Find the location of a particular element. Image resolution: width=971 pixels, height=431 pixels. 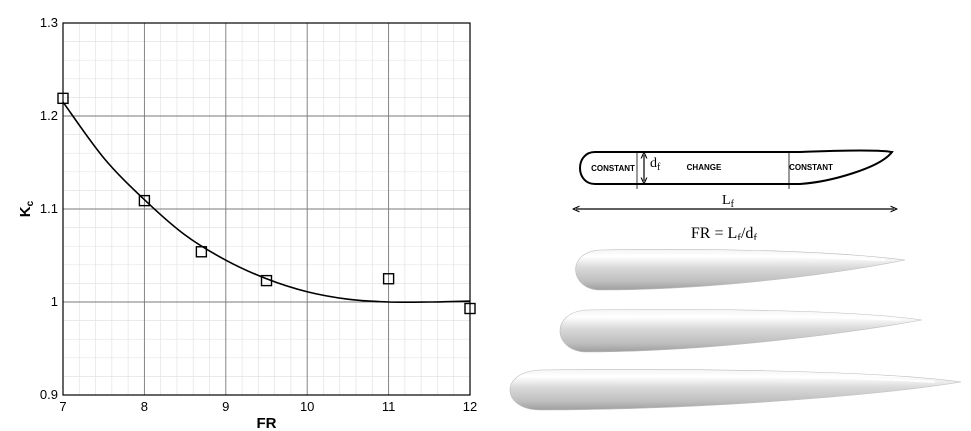

y-axis-ticks: 0.9 1 1.1 1.2 1.3 is located at coordinates (49, 208).